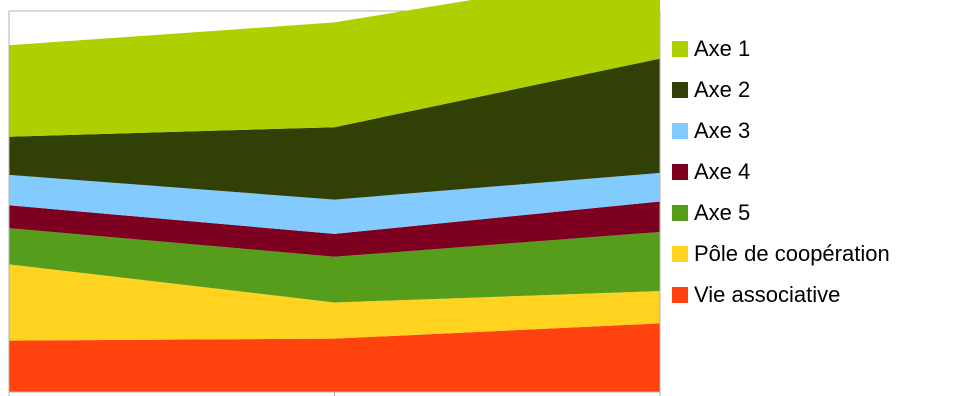 This screenshot has height=396, width=955. I want to click on legend-label: Axe 3, so click(722, 130).